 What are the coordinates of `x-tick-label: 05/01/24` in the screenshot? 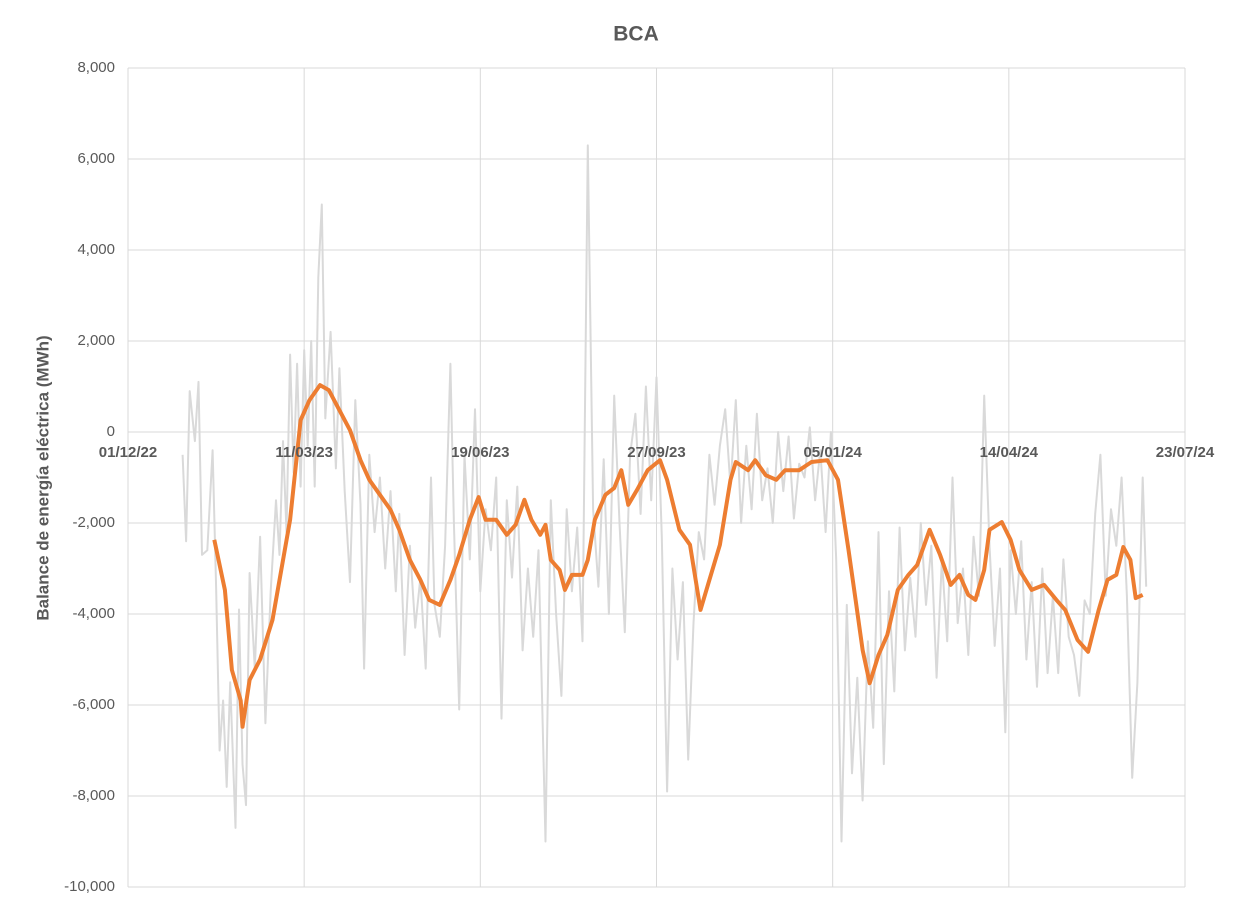 It's located at (832, 452).